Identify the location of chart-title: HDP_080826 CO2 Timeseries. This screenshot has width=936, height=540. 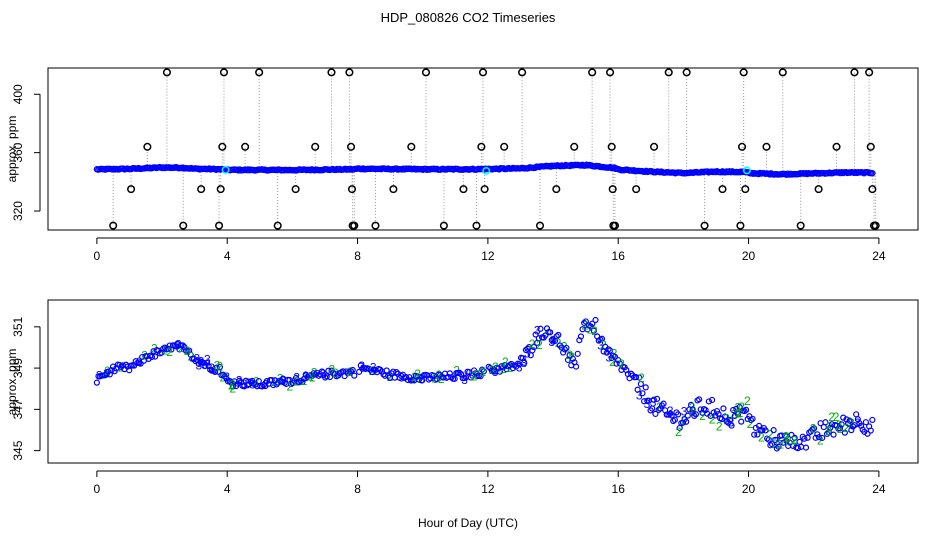
(468, 17).